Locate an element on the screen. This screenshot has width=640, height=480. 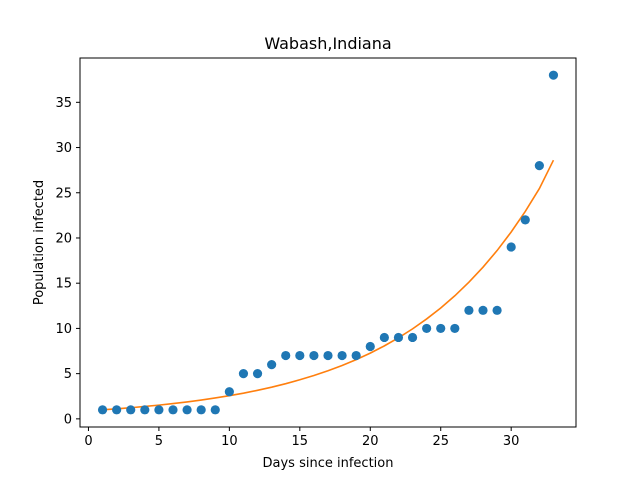
x-axis: 0 5 10 15 20 25 30 is located at coordinates (301, 438).